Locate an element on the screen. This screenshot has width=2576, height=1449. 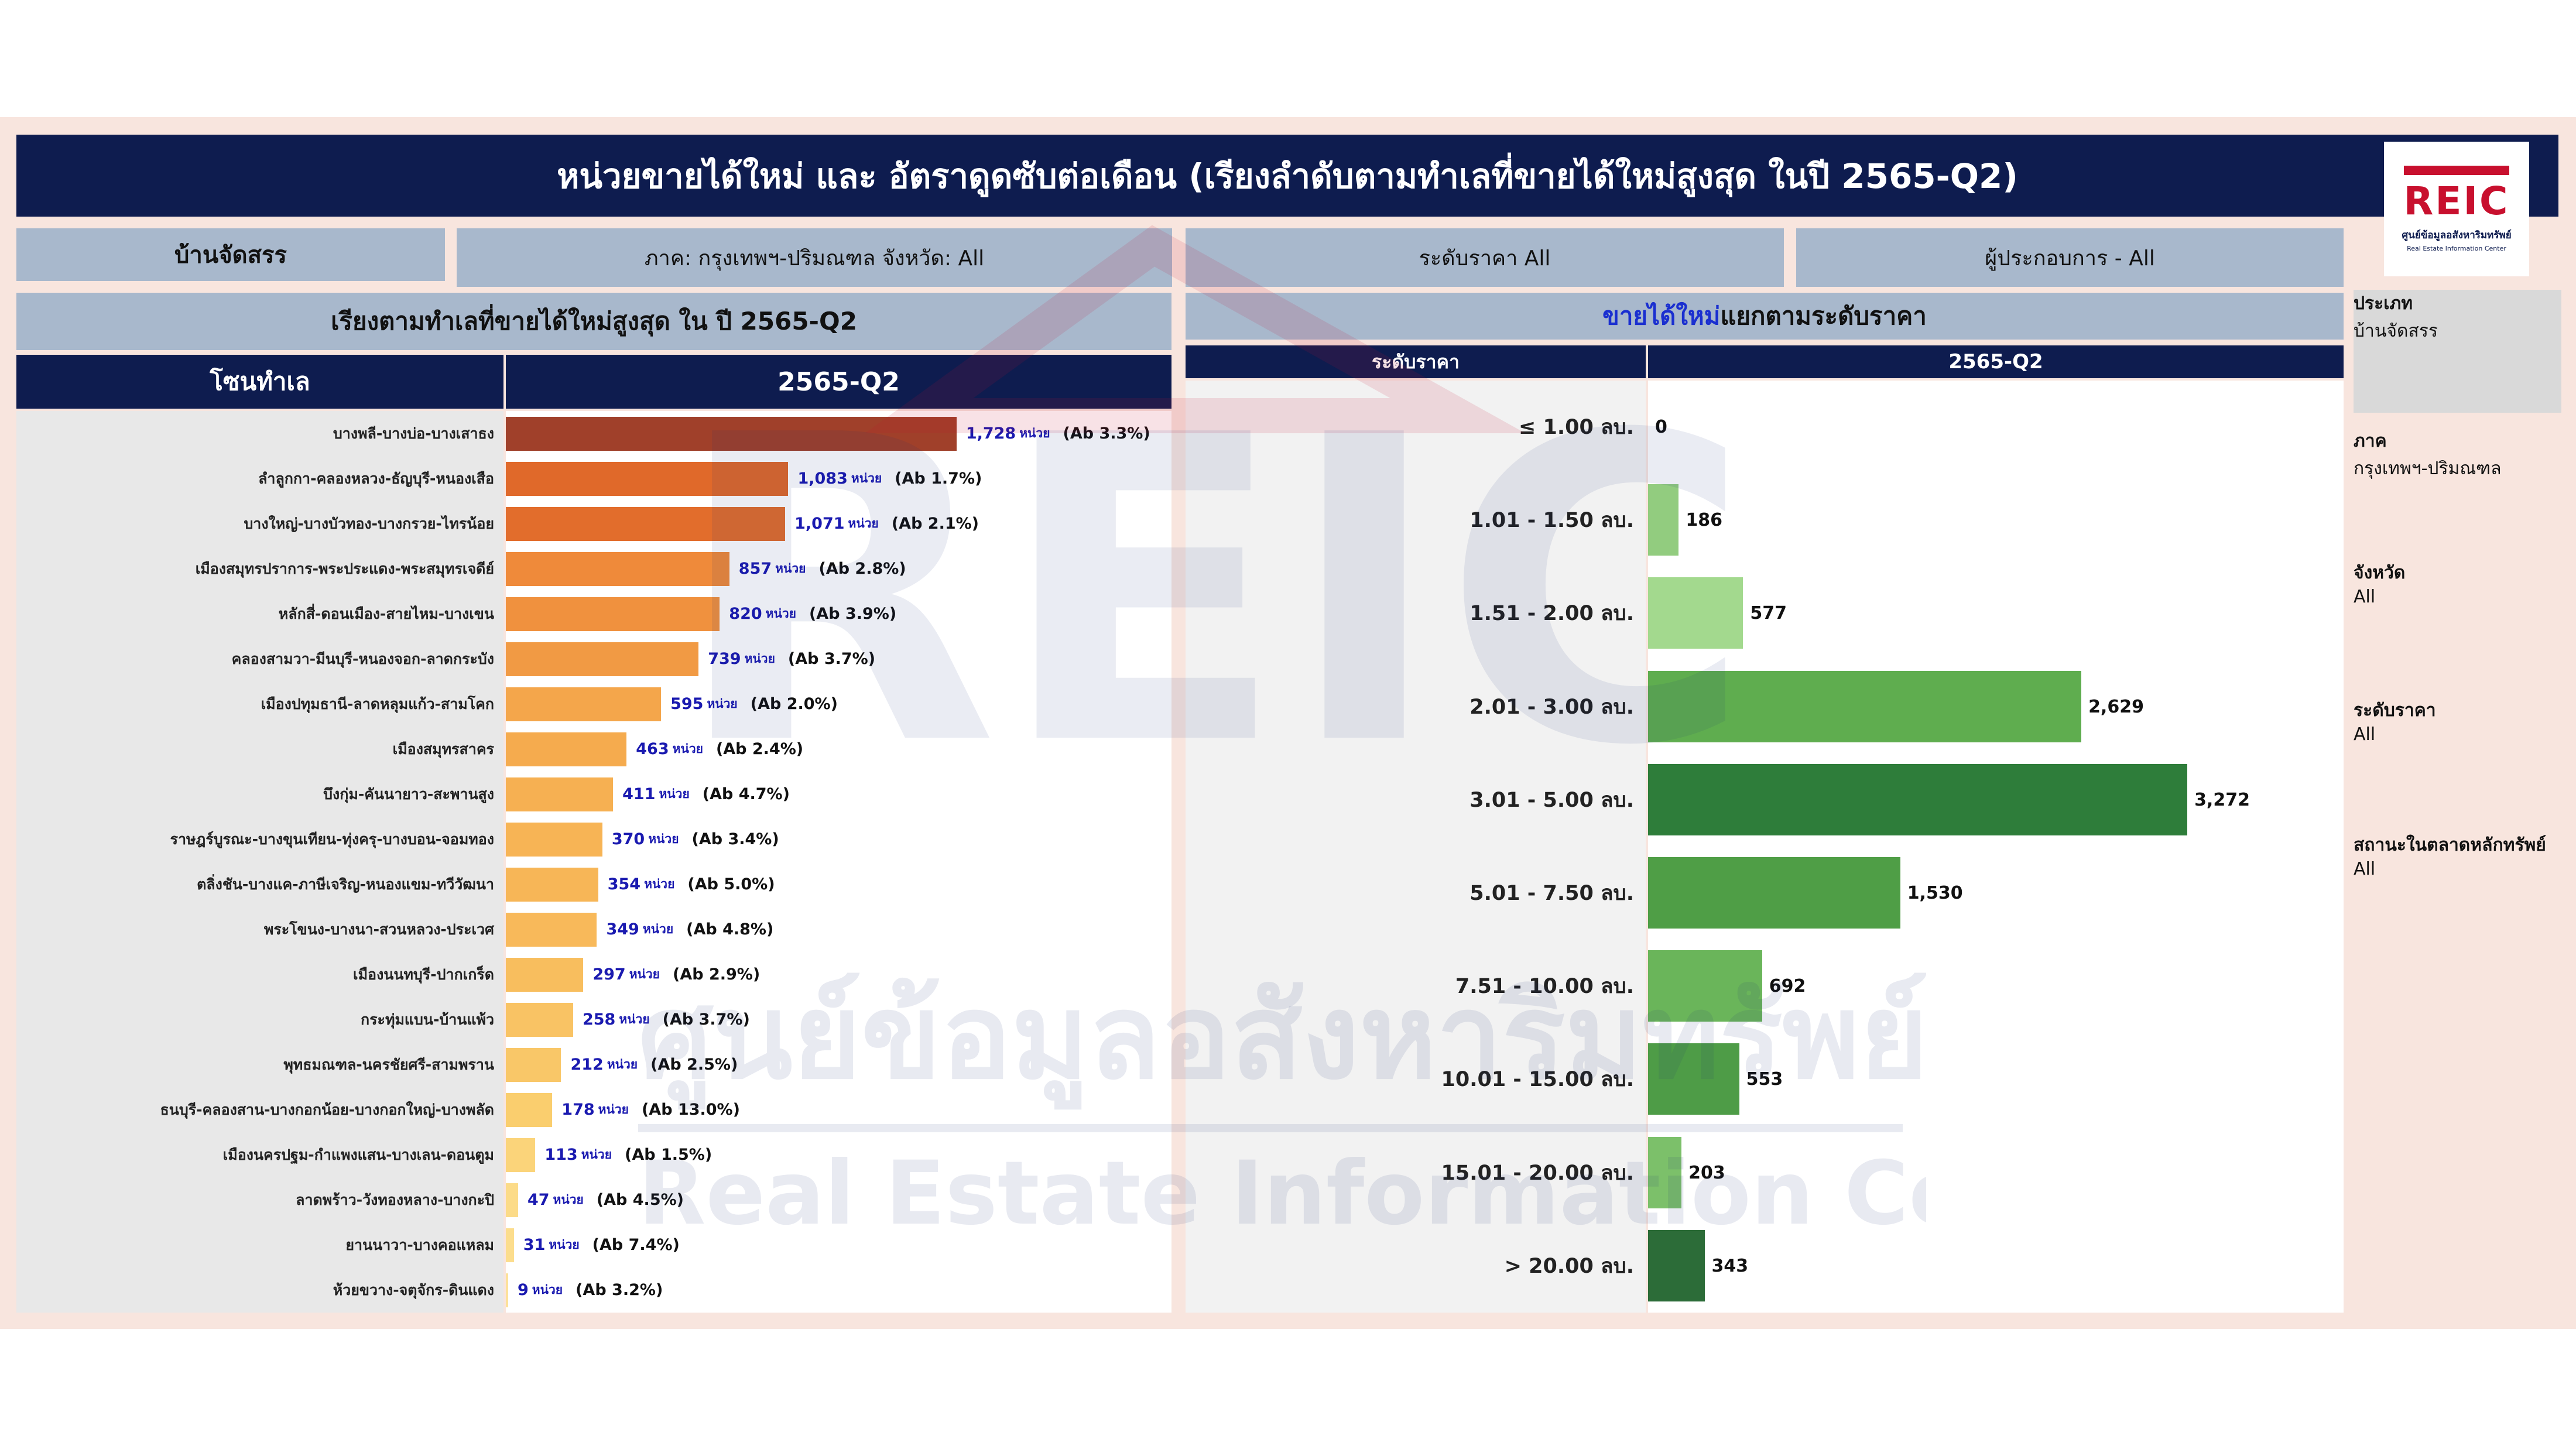
zone-absorption: (Ab 2.5%) is located at coordinates (694, 1065).